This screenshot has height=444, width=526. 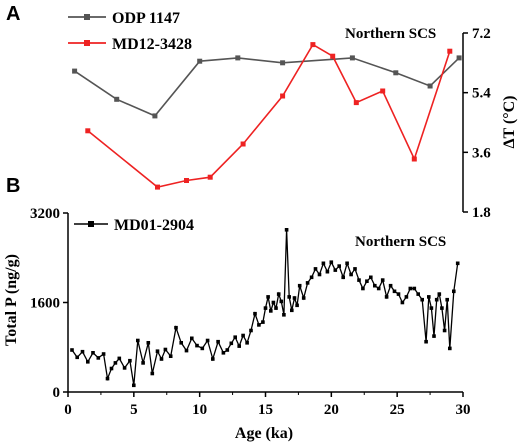 What do you see at coordinates (91, 224) in the screenshot?
I see `md01-2904-legend-marker` at bounding box center [91, 224].